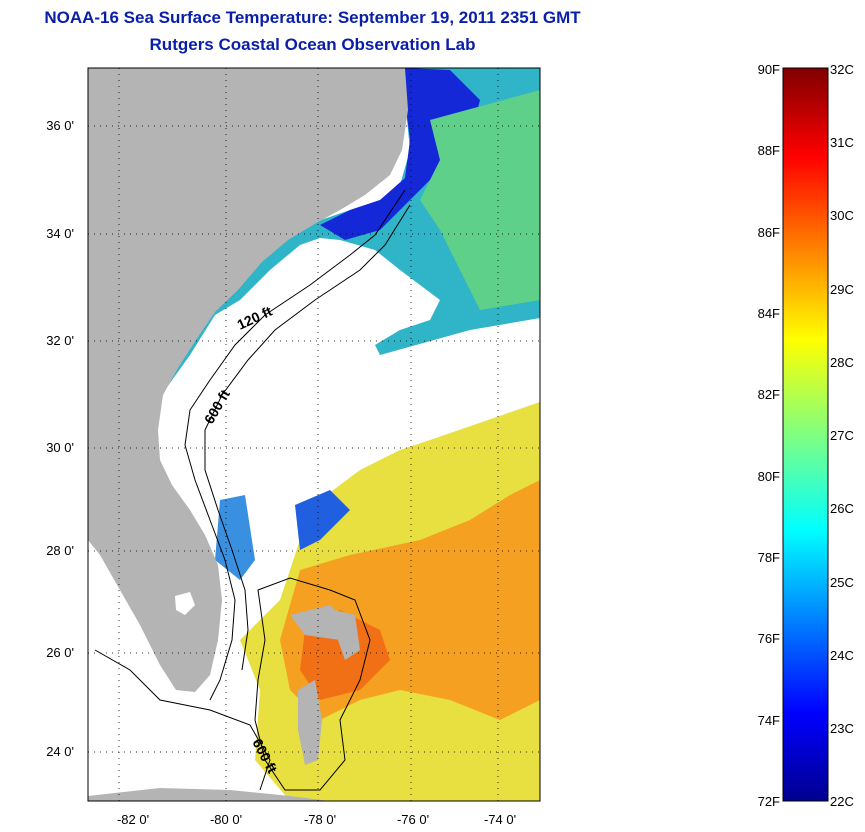 This screenshot has height=832, width=865. Describe the element at coordinates (60, 751) in the screenshot. I see `lat-label: 24 0'` at that location.